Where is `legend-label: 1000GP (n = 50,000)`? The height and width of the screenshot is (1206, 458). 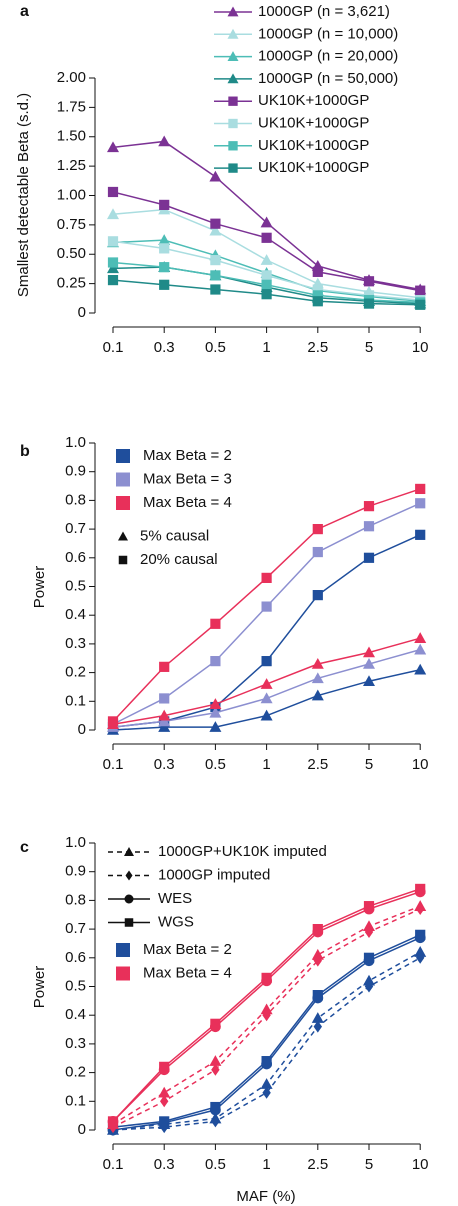 legend-label: 1000GP (n = 50,000) is located at coordinates (328, 78).